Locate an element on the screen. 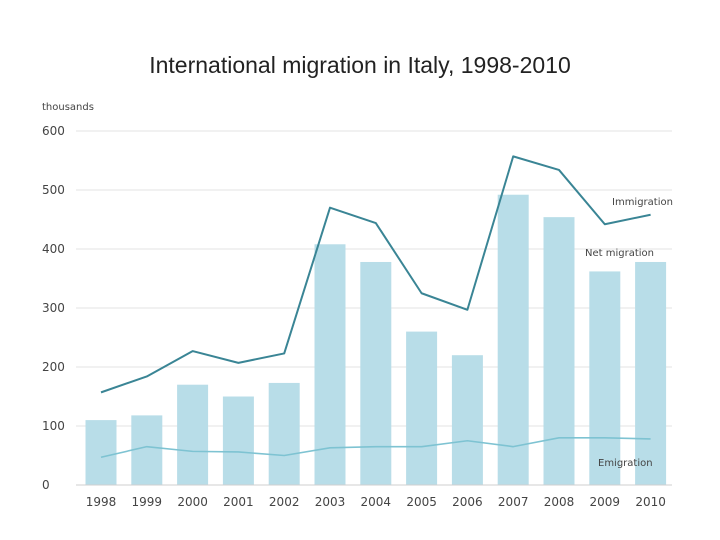 The width and height of the screenshot is (720, 540). bar-net-migration-2005 is located at coordinates (422, 408).